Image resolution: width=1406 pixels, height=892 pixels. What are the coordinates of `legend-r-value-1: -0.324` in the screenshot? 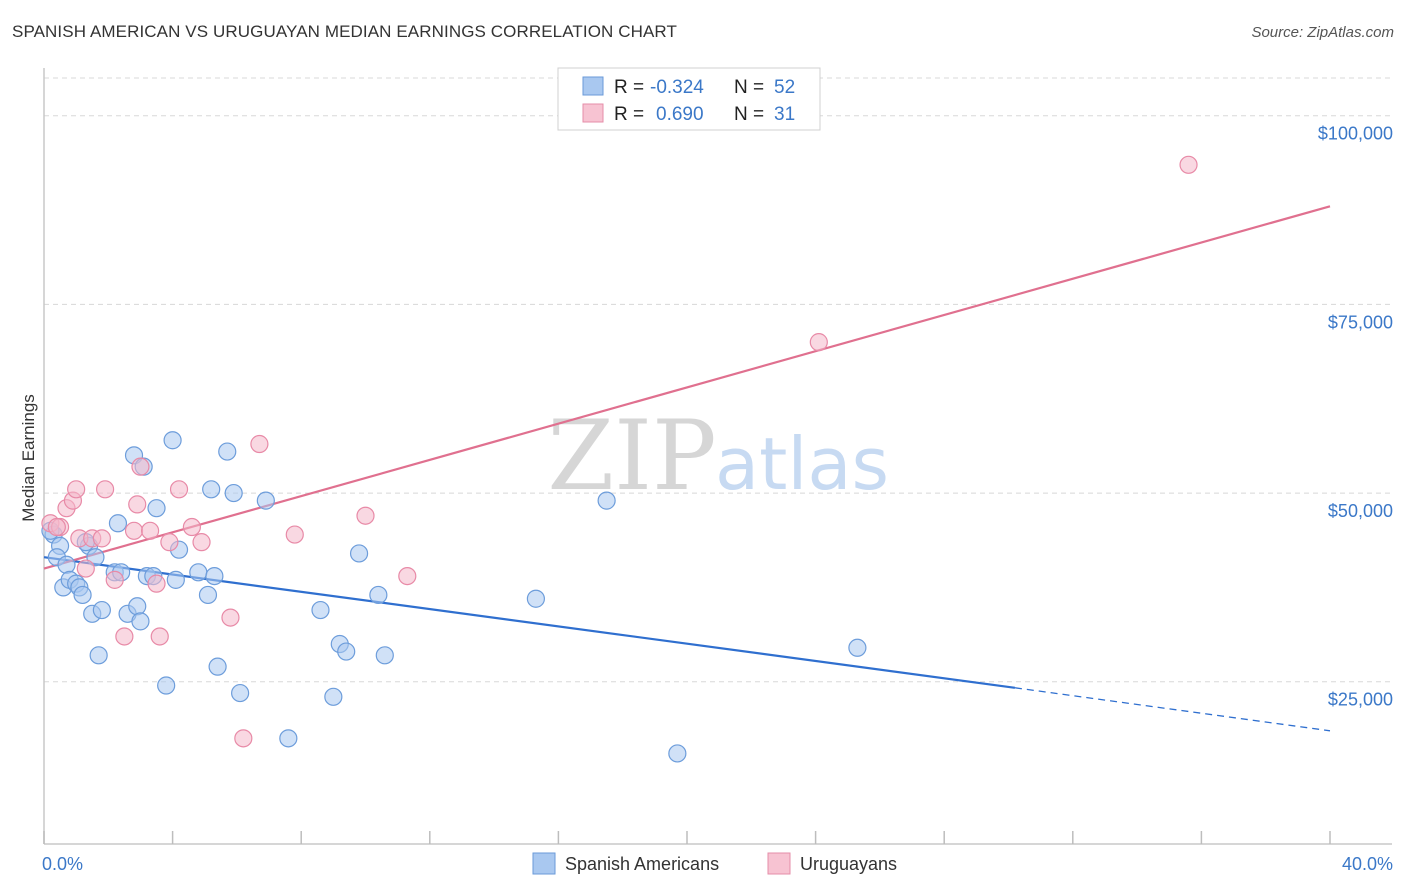 It's located at (677, 87).